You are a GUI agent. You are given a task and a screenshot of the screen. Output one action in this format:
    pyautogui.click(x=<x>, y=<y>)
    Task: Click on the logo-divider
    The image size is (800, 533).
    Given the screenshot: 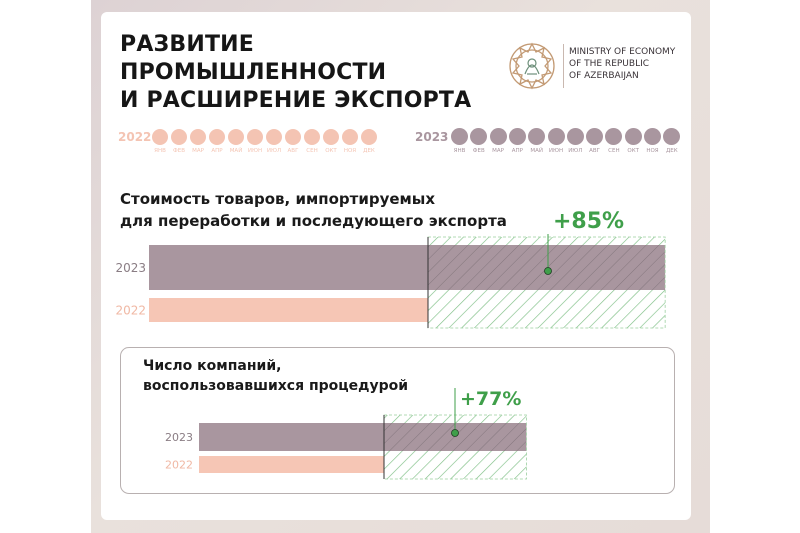 What is the action you would take?
    pyautogui.click(x=563, y=66)
    